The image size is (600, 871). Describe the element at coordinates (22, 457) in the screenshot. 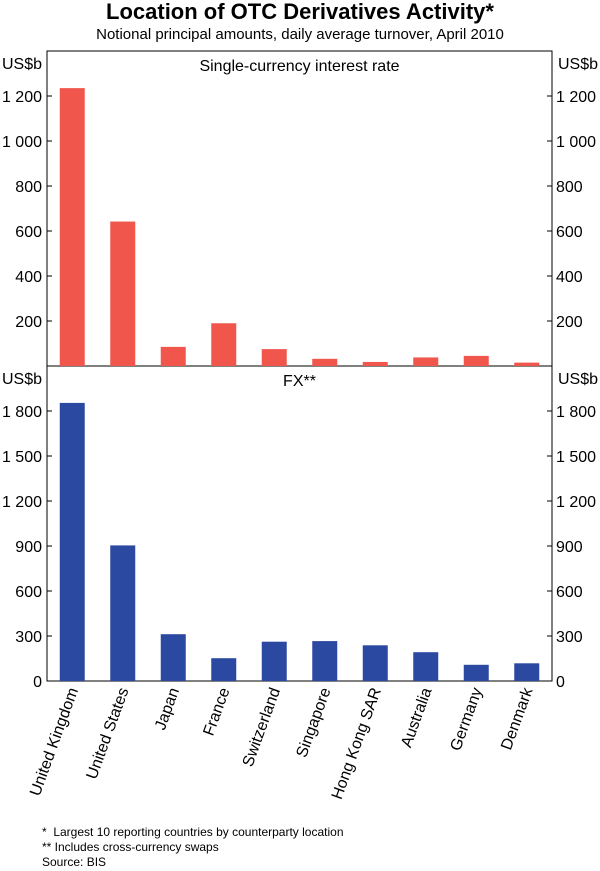

I see `y-tick-label-left: 1 500` at that location.